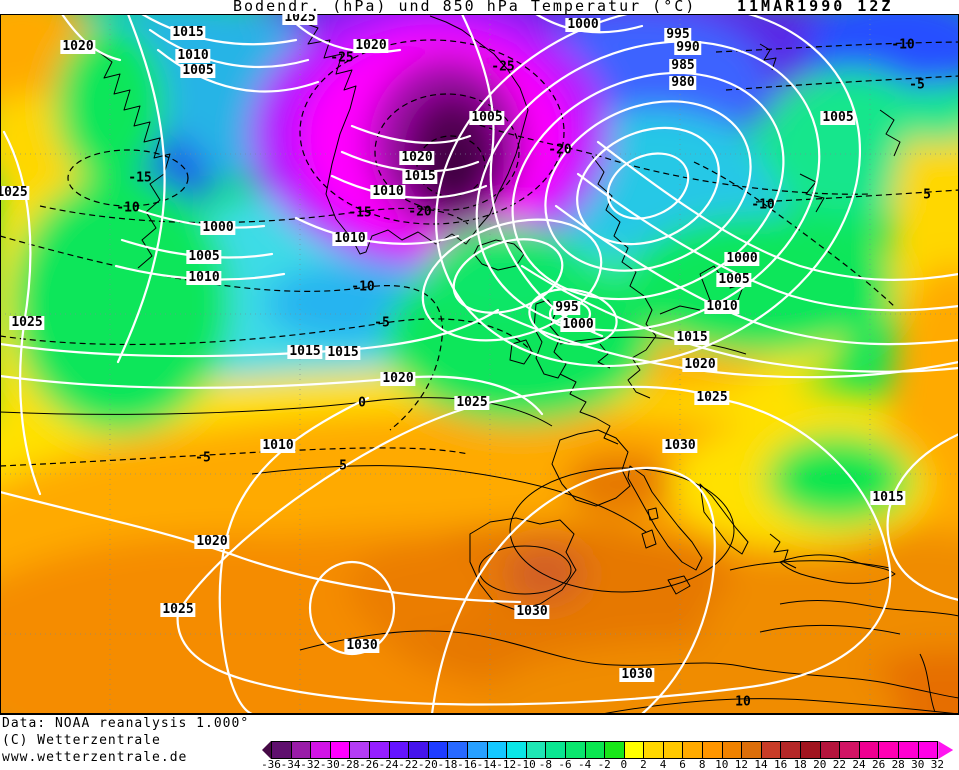 This screenshot has width=959, height=770. I want to click on colorbar-tick: -18, so click(447, 764).